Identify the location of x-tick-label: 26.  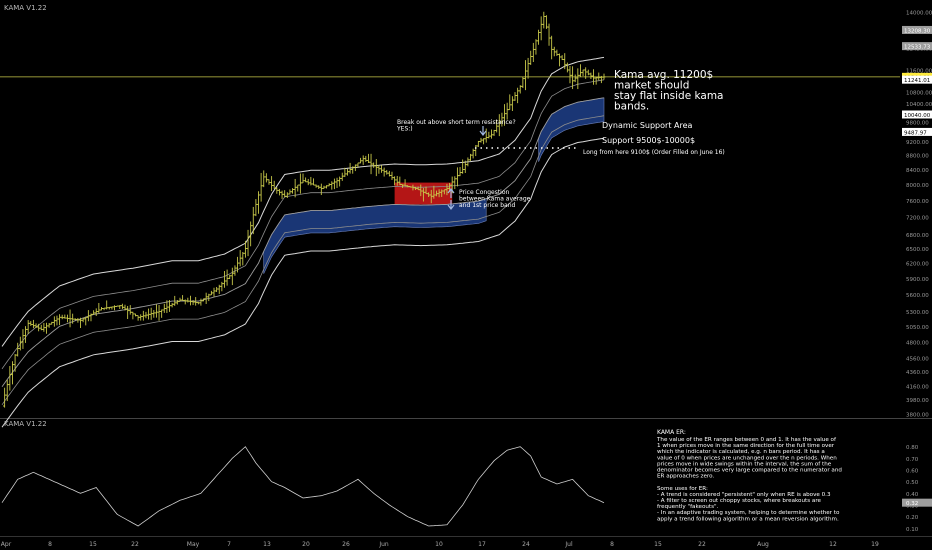
(346, 544).